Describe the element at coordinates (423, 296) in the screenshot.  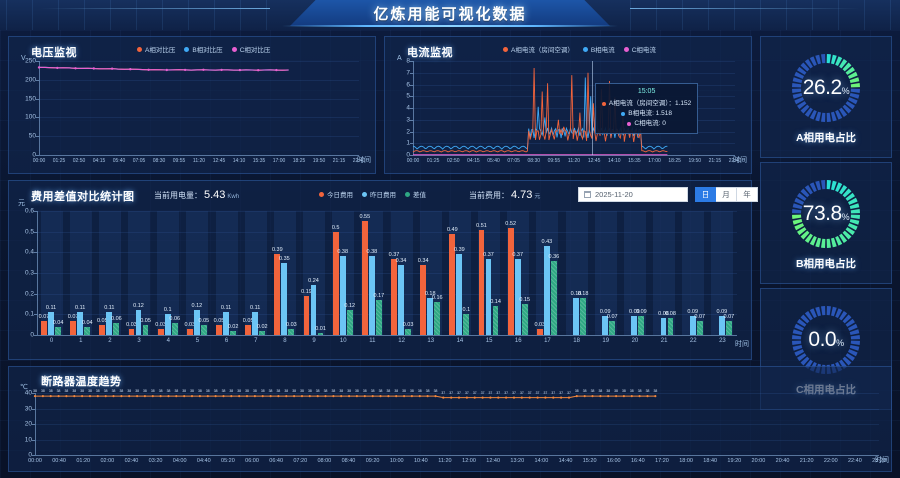
I see `bar-今日费用: 0.34` at that location.